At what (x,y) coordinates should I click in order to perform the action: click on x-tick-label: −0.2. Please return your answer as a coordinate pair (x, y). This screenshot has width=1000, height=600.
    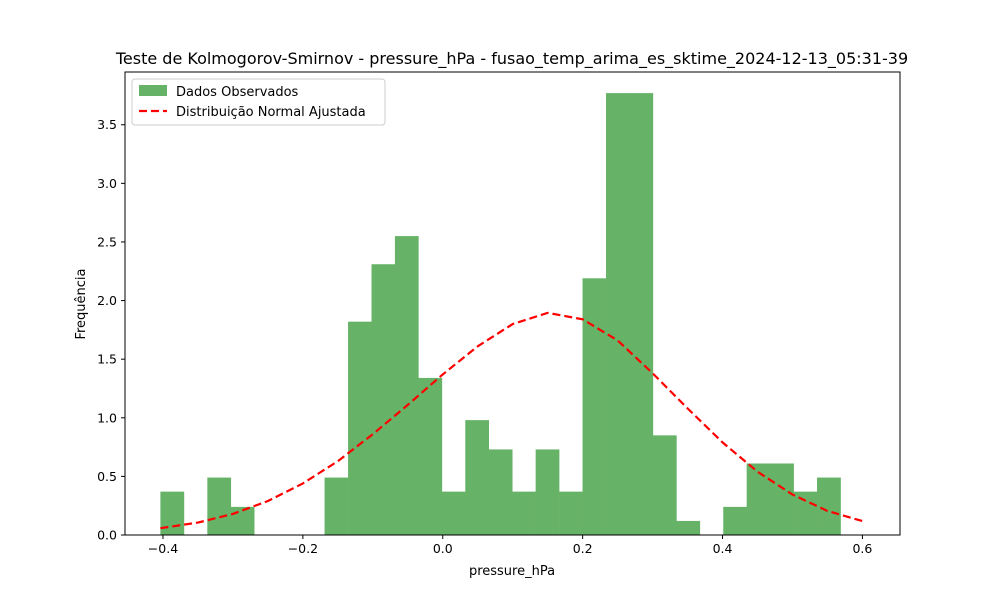
    Looking at the image, I should click on (303, 548).